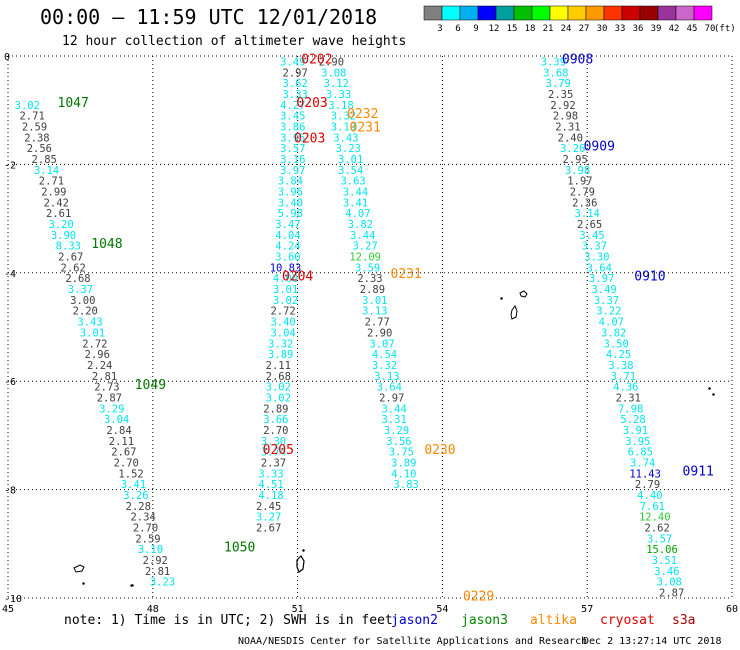  I want to click on wave-height-value: 3.45, so click(292, 117).